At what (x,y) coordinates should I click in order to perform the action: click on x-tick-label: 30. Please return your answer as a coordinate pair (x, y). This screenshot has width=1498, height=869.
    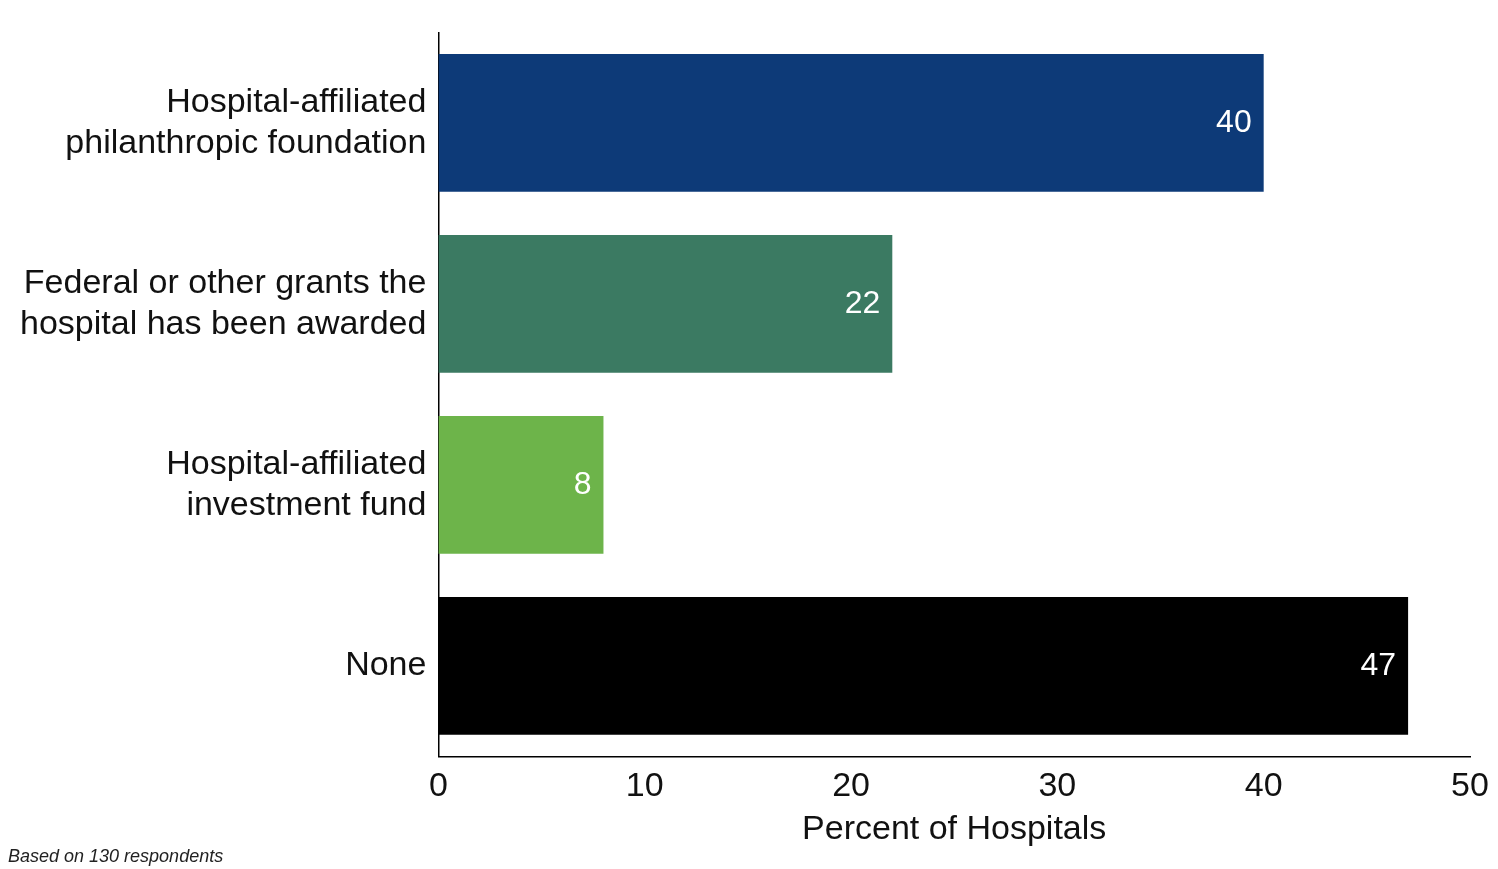
    Looking at the image, I should click on (1057, 784).